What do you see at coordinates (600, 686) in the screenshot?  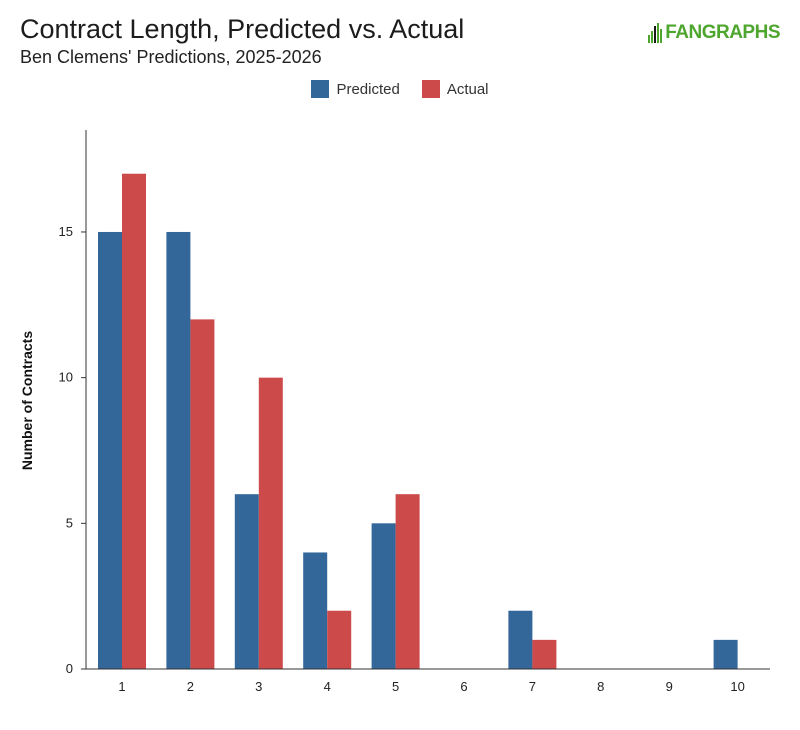 I see `x-tick-label-8: 8` at bounding box center [600, 686].